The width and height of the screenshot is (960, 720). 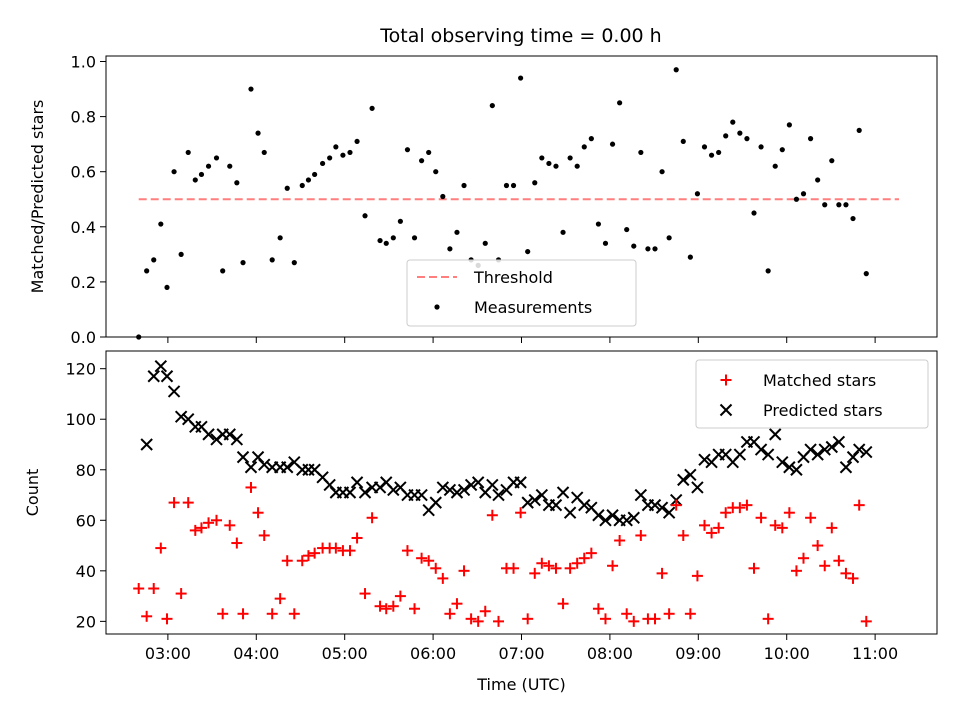 What do you see at coordinates (85, 495) in the screenshot?
I see `count-y-ticks: 20 40 60 80 100 120` at bounding box center [85, 495].